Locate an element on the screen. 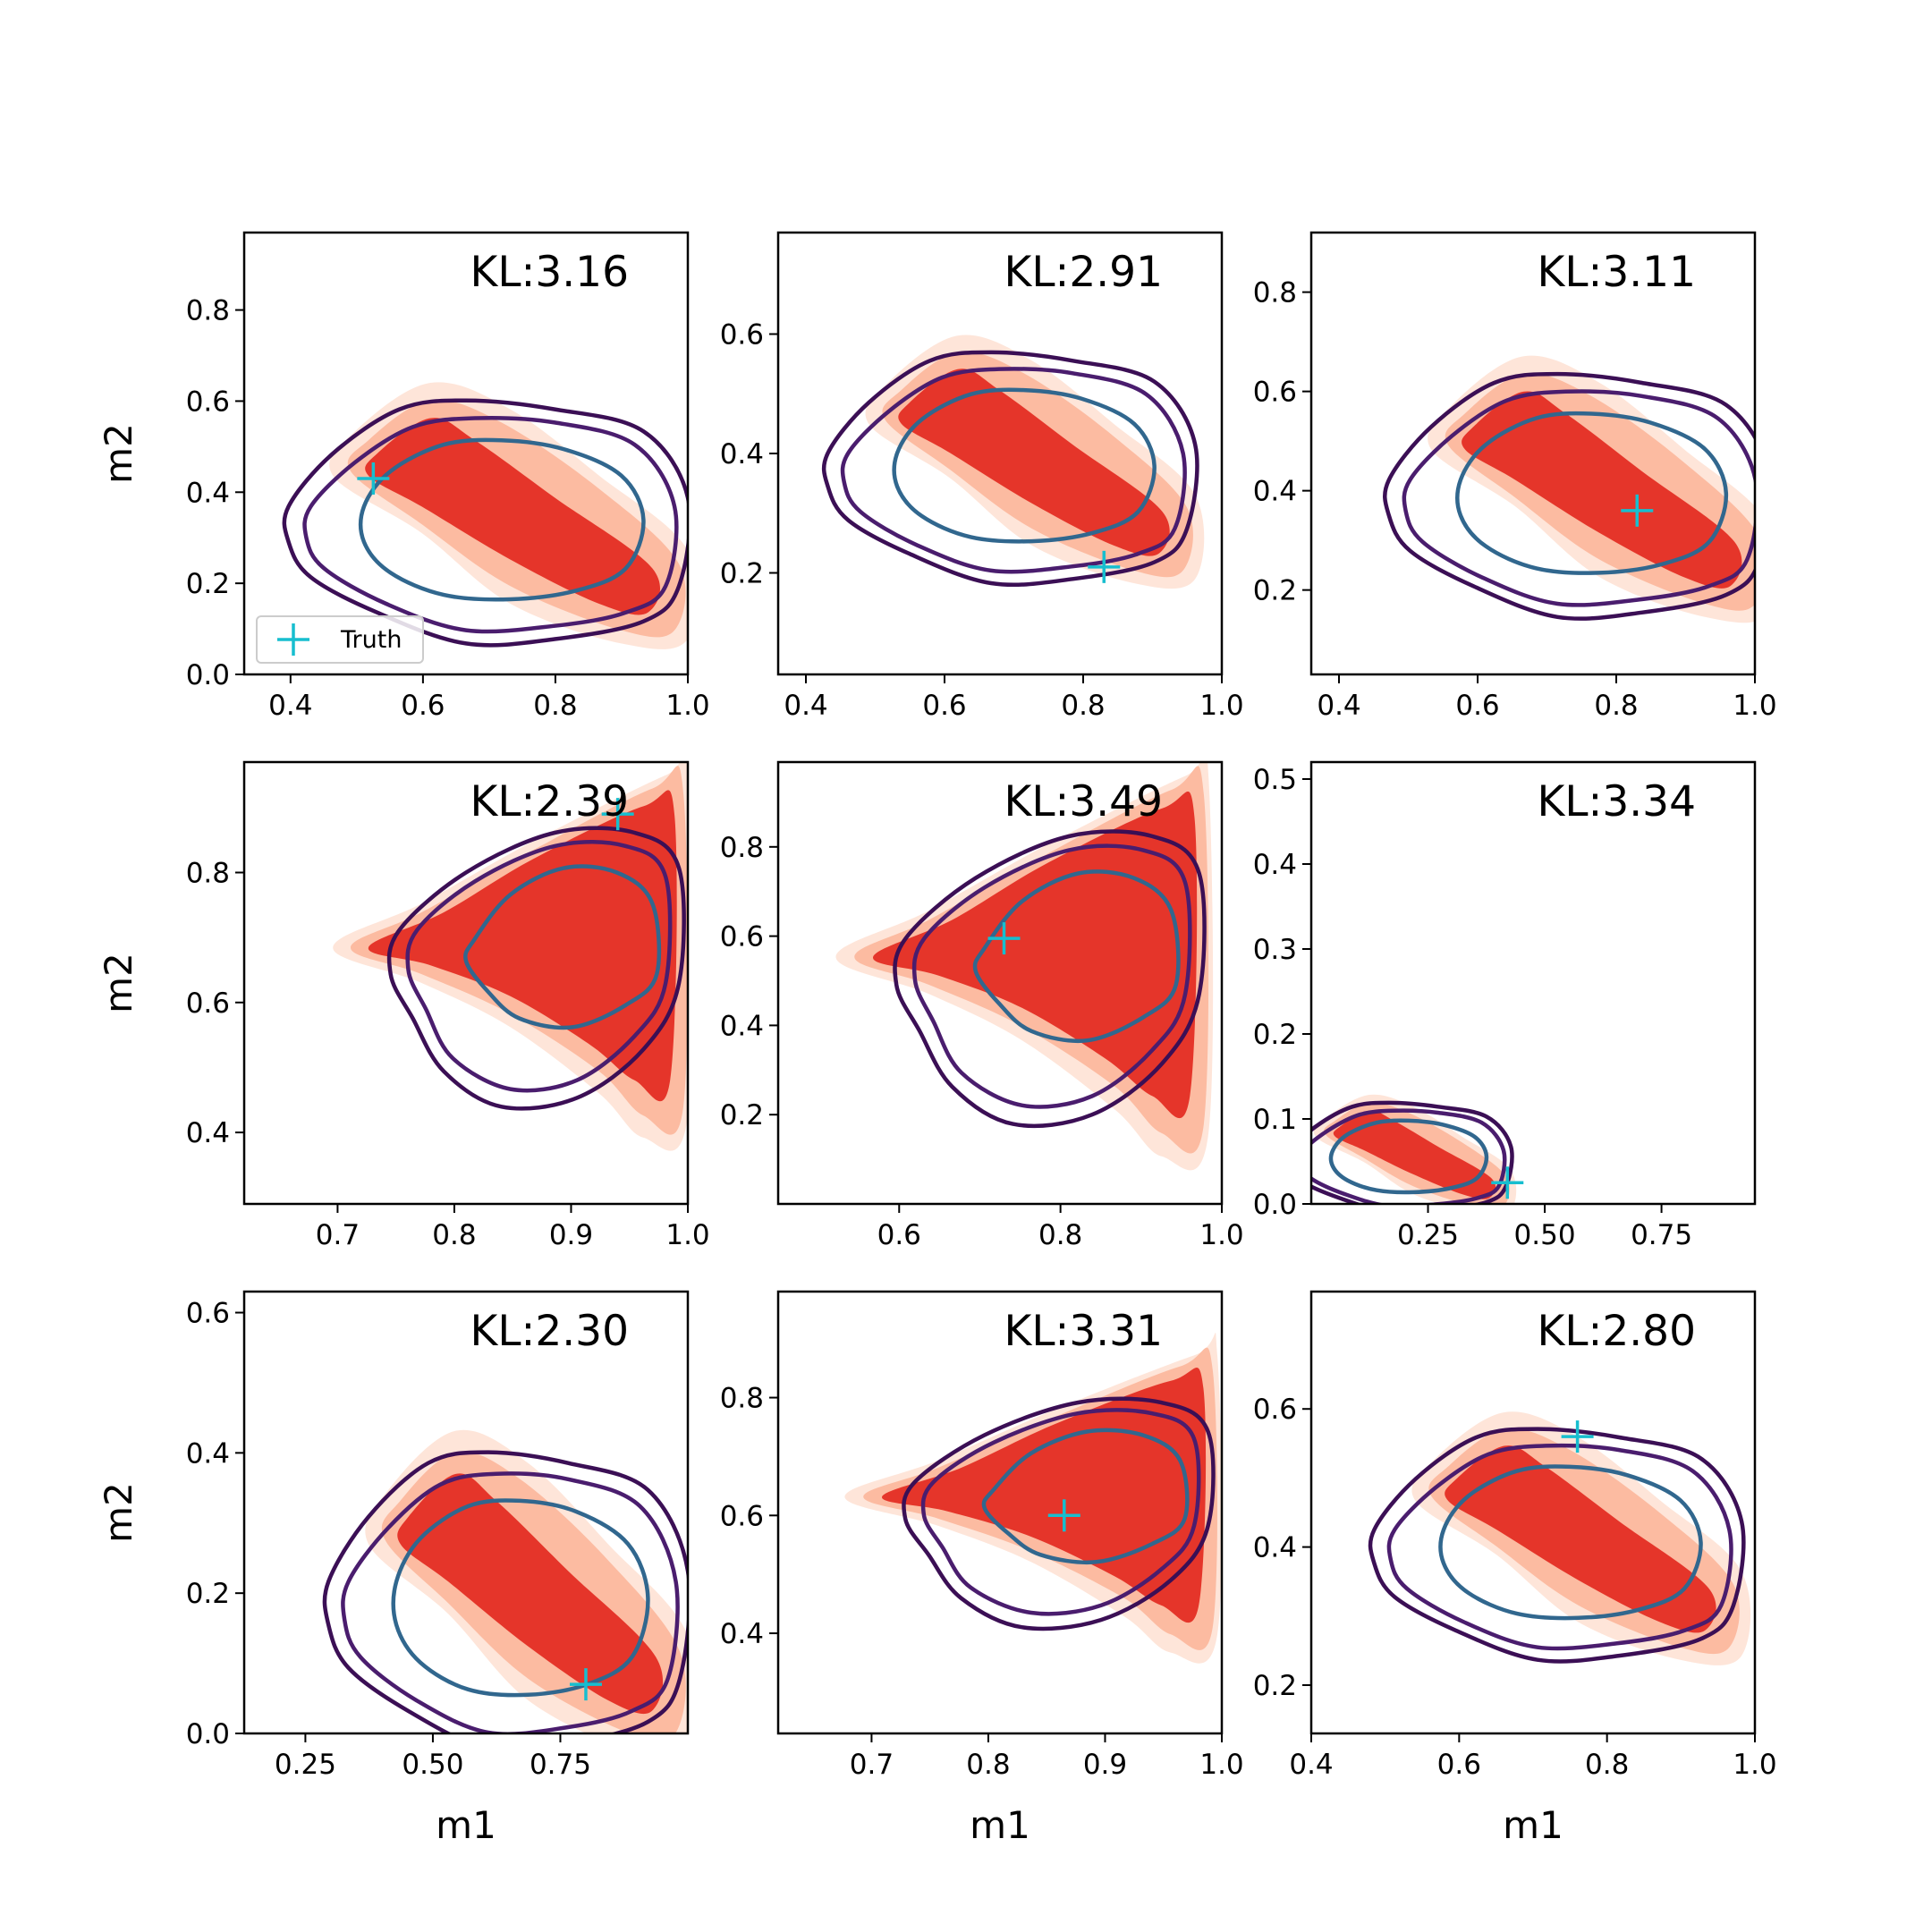 The height and width of the screenshot is (1932, 1932). x-tick-label: 0.75 is located at coordinates (560, 1765).